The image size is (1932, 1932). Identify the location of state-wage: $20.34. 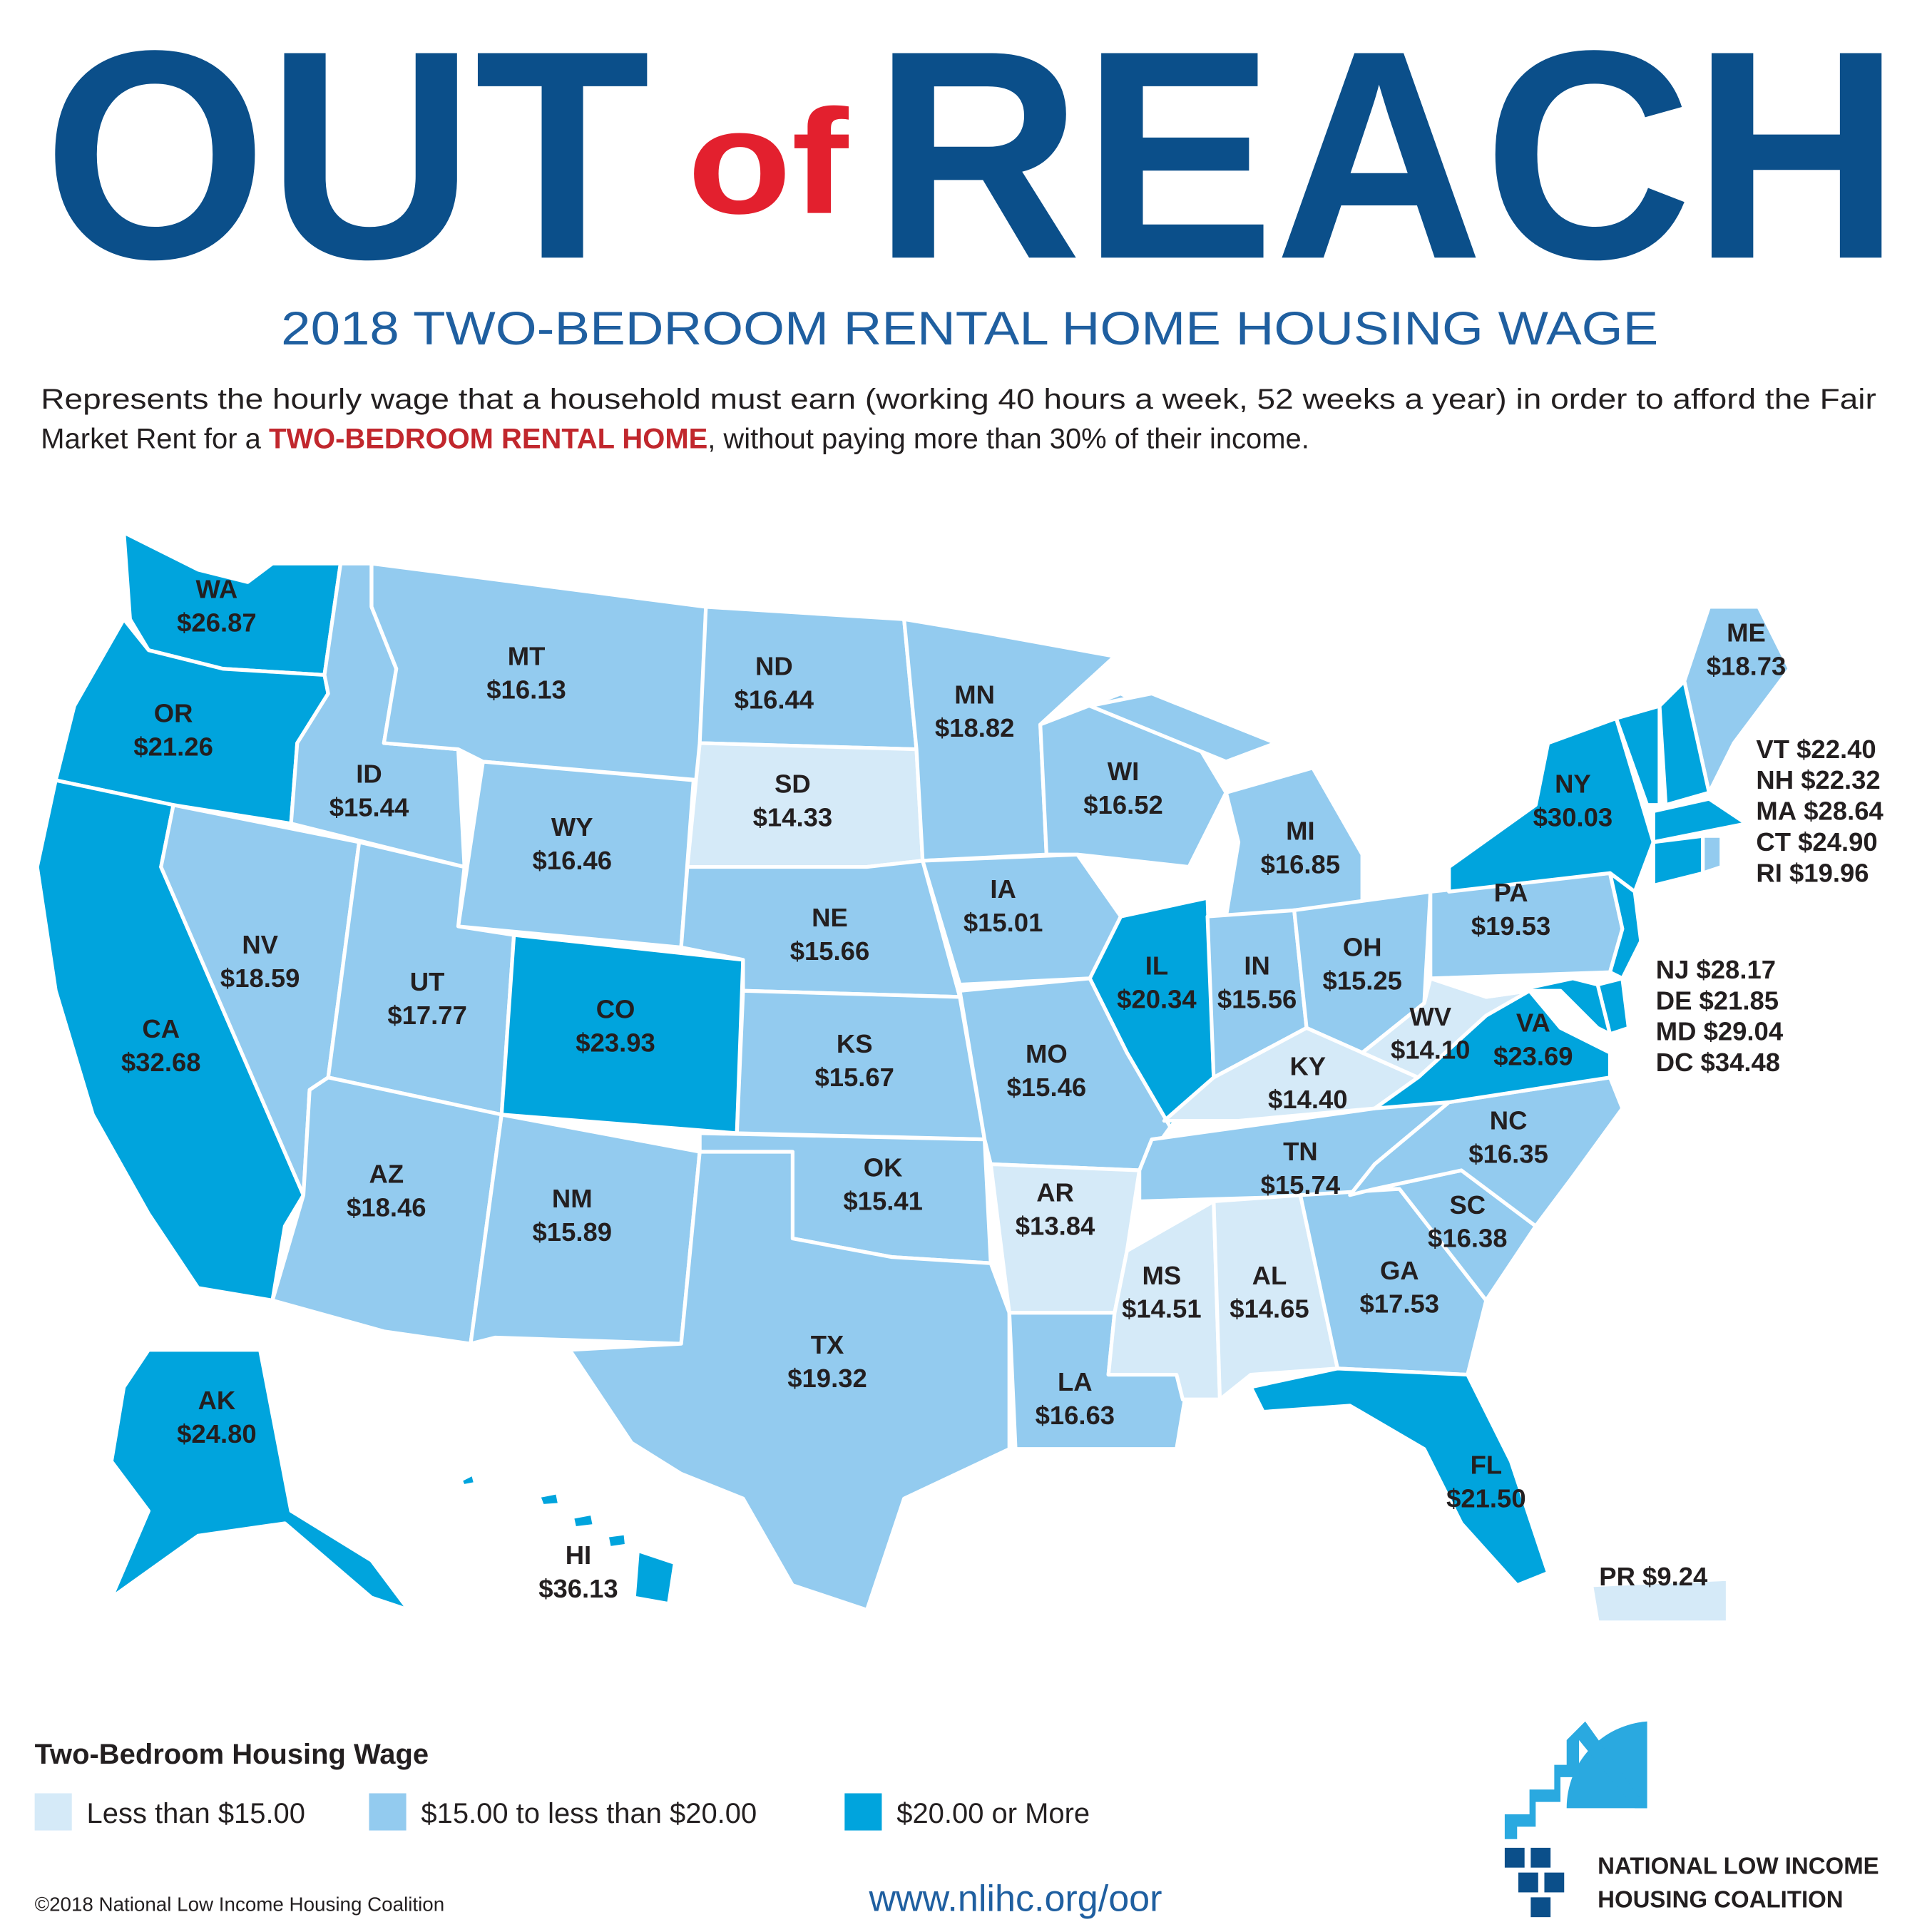
(1157, 999).